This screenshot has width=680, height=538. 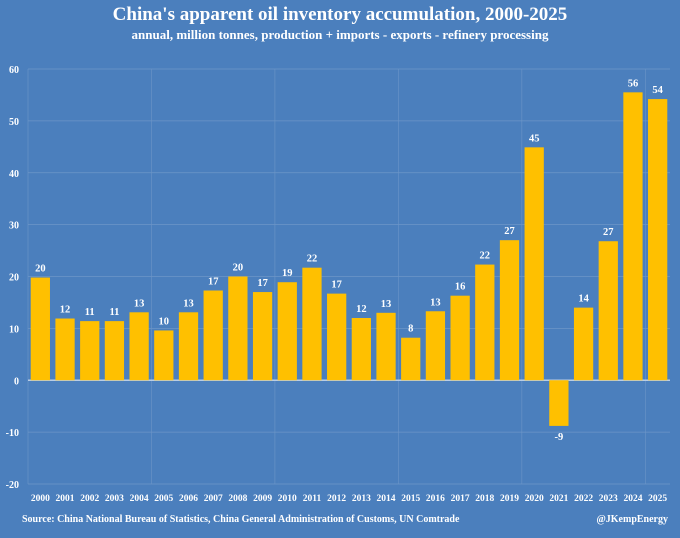 What do you see at coordinates (558, 499) in the screenshot?
I see `x-tick-label: 2021` at bounding box center [558, 499].